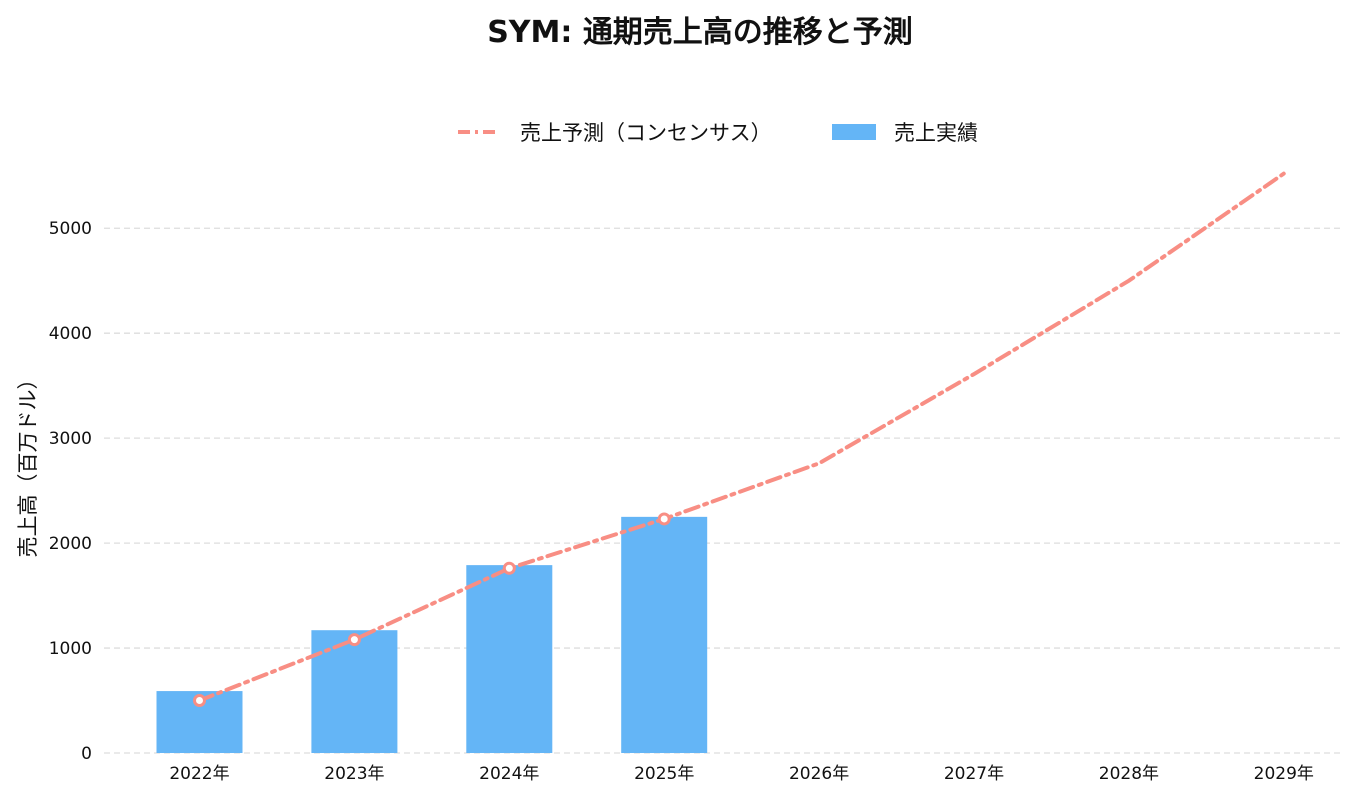 Image resolution: width=1356 pixels, height=802 pixels. I want to click on legend-forecast-label: 売上予測（コンセンサス）, so click(646, 133).